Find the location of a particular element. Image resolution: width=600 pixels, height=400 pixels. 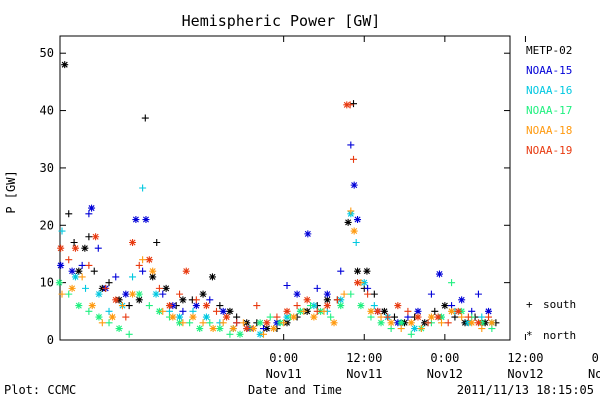

plot-timestamp: 2011/11/13 18:15:05 is located at coordinates (525, 390).